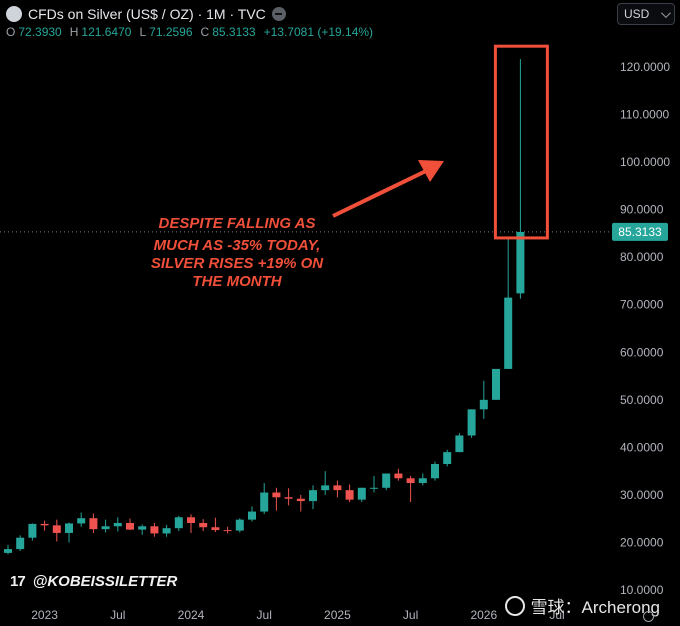 The width and height of the screenshot is (680, 626). What do you see at coordinates (44, 615) in the screenshot?
I see `x-tick-label: 2023` at bounding box center [44, 615].